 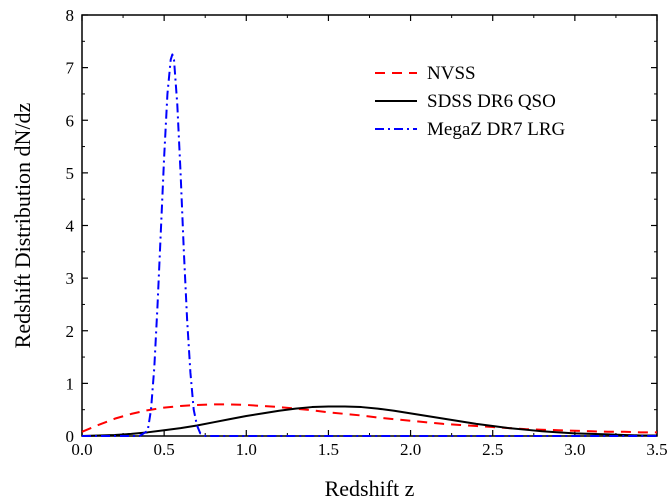 I want to click on x-tick-label: 3.5, so click(x=656, y=449).